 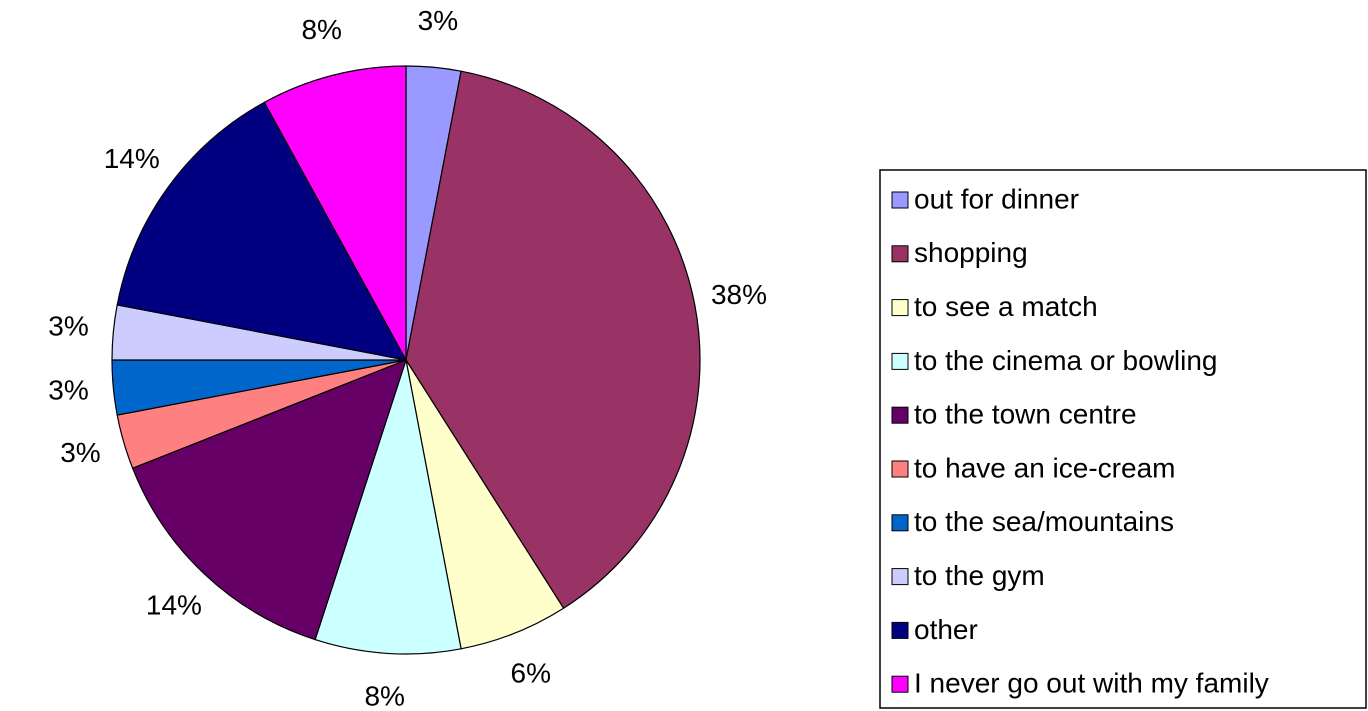 I want to click on legend-label: to have an ice-cream, so click(x=1044, y=467).